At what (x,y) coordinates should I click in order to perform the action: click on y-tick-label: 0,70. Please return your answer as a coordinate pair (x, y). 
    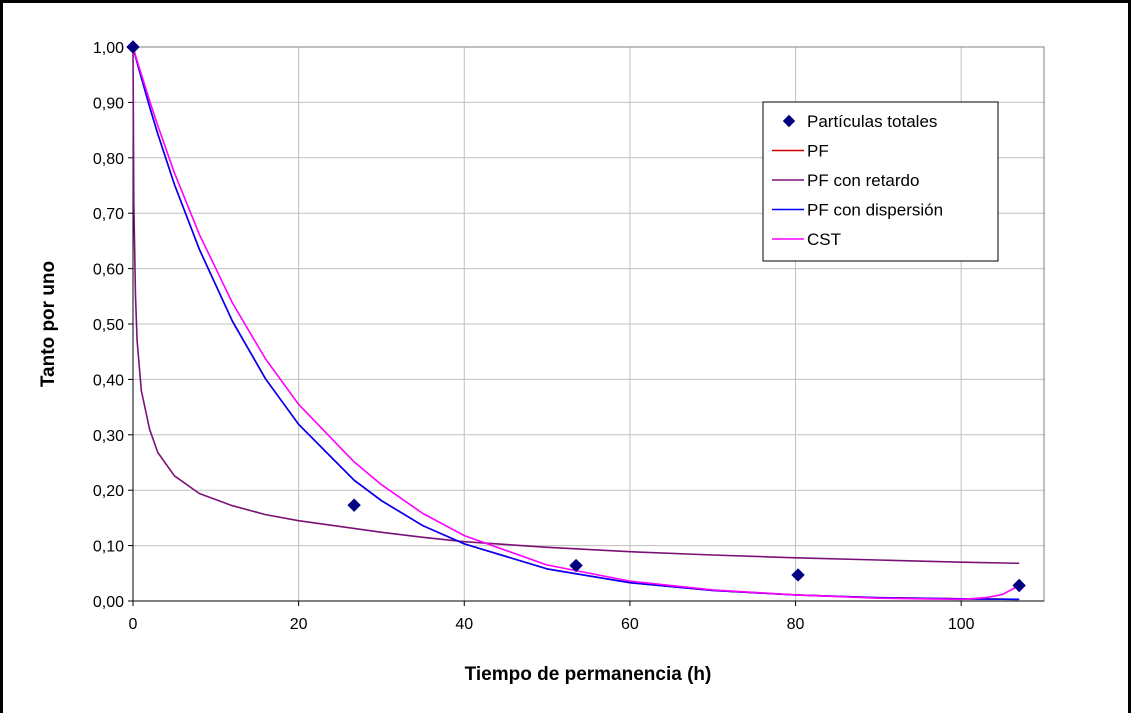
    Looking at the image, I should click on (108, 214).